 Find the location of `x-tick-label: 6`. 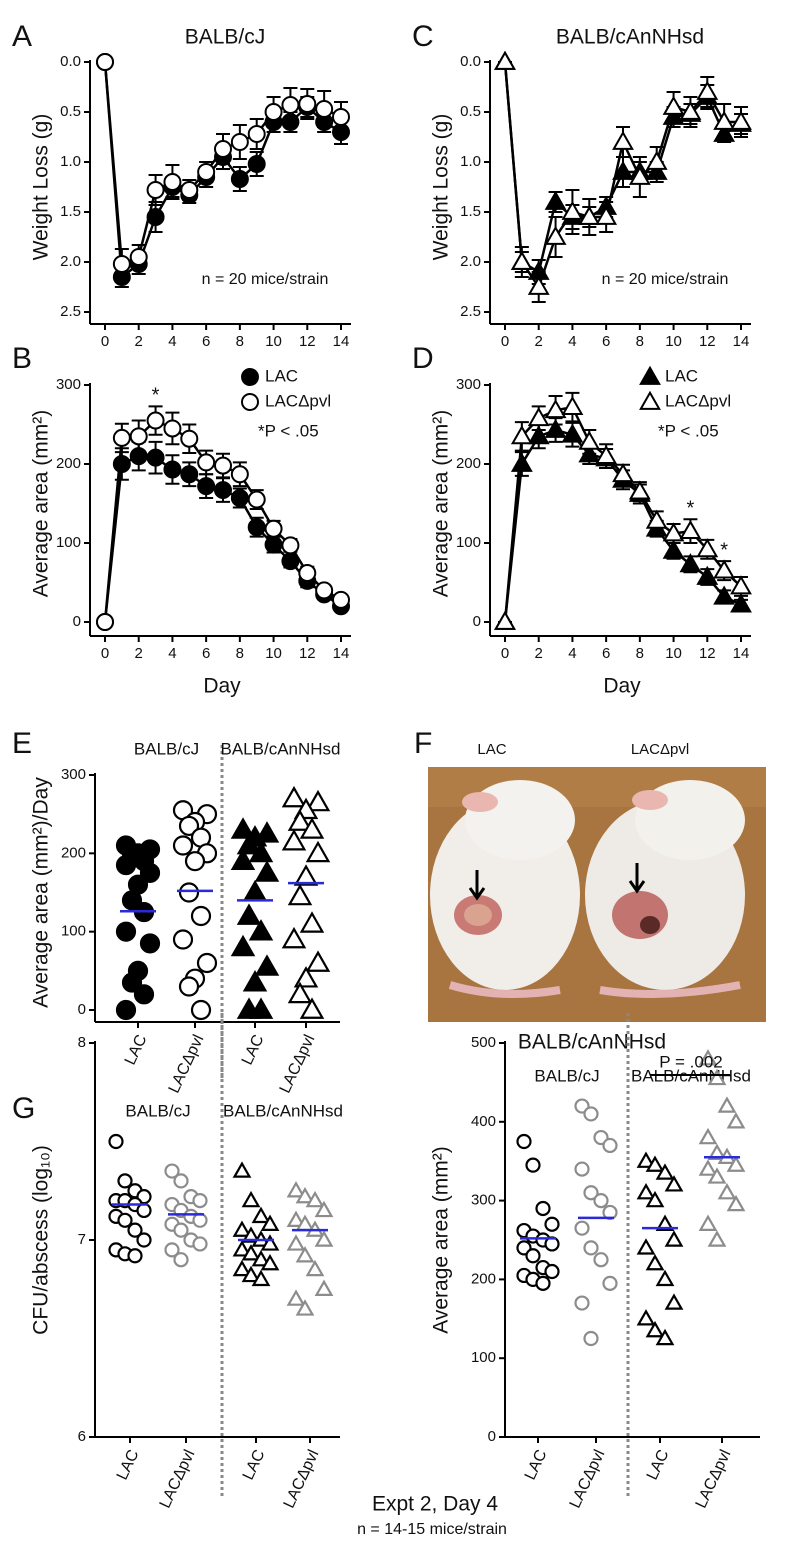

x-tick-label: 6 is located at coordinates (606, 653).